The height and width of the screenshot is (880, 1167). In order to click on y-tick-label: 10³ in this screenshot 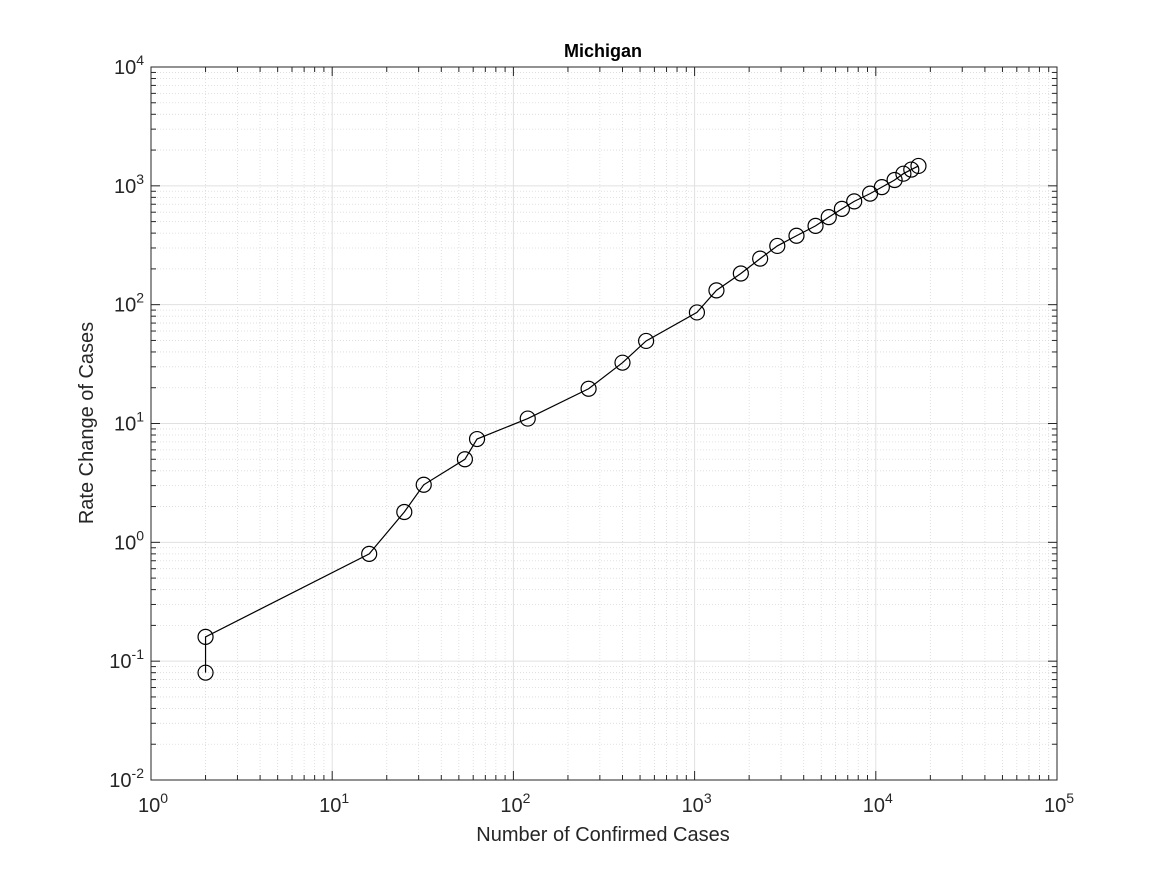, I will do `click(129, 184)`.